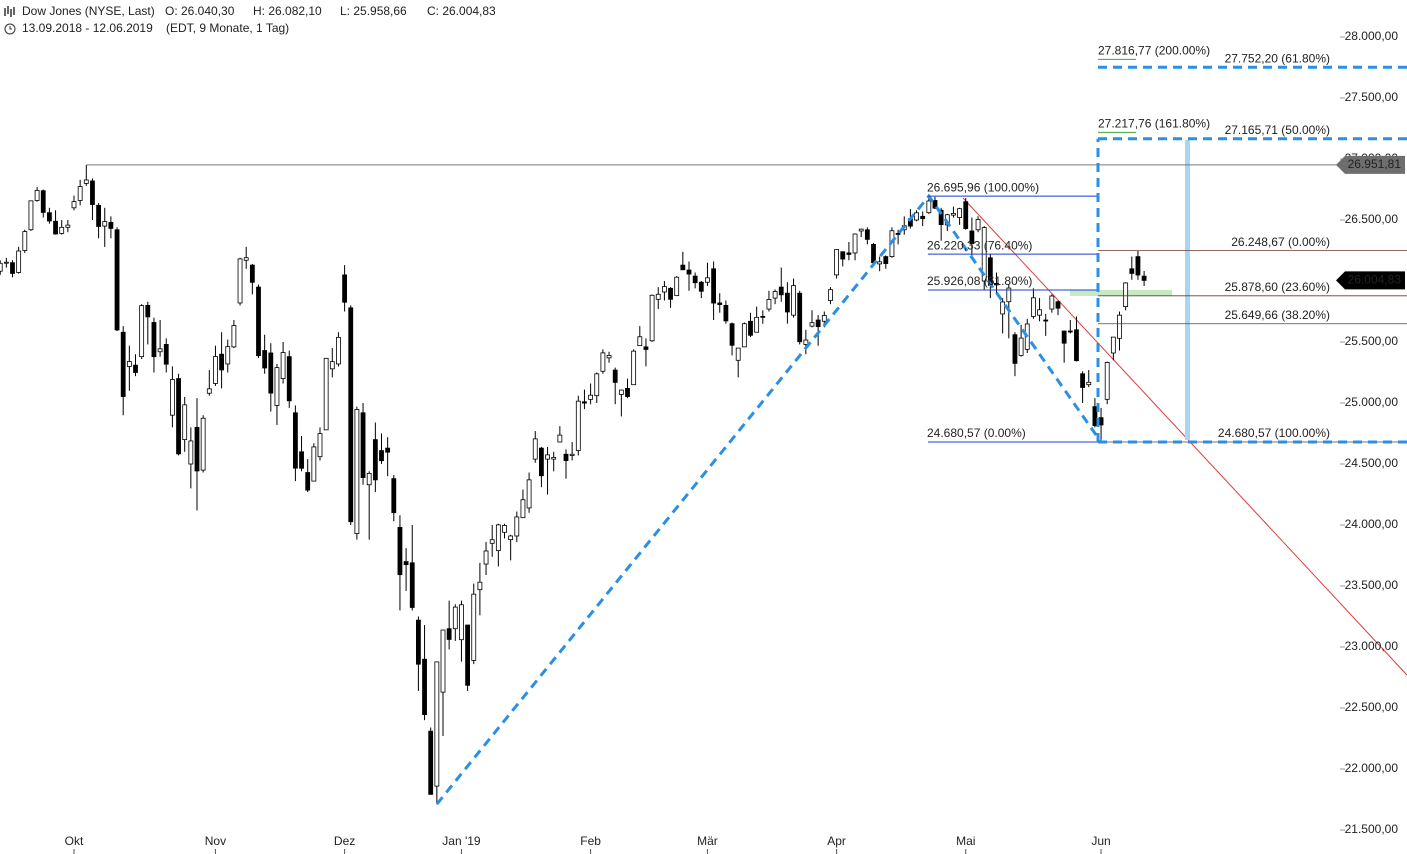 The height and width of the screenshot is (854, 1407). What do you see at coordinates (1280, 242) in the screenshot?
I see `fib-label: 26.248,67 (0.00%)` at bounding box center [1280, 242].